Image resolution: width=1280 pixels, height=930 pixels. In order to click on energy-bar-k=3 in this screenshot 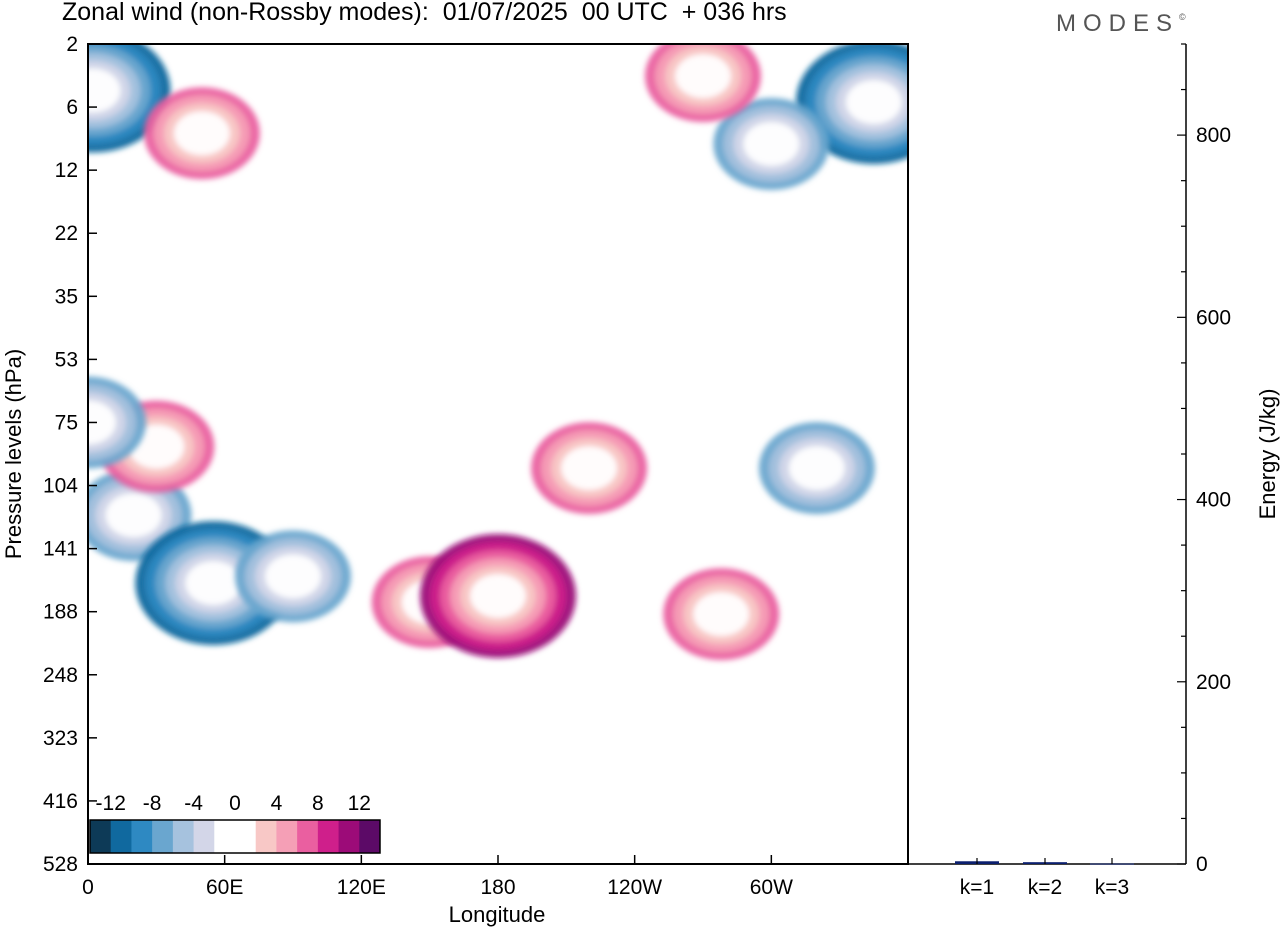, I will do `click(1112, 864)`.